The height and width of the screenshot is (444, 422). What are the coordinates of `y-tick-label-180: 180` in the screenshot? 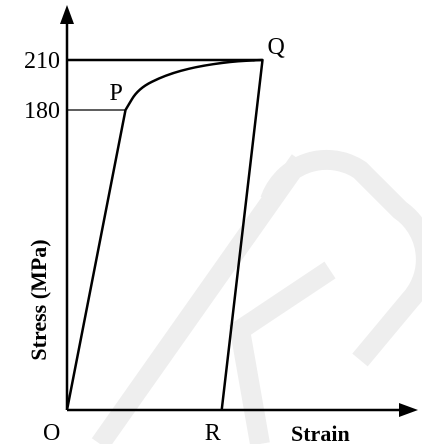 It's located at (42, 111).